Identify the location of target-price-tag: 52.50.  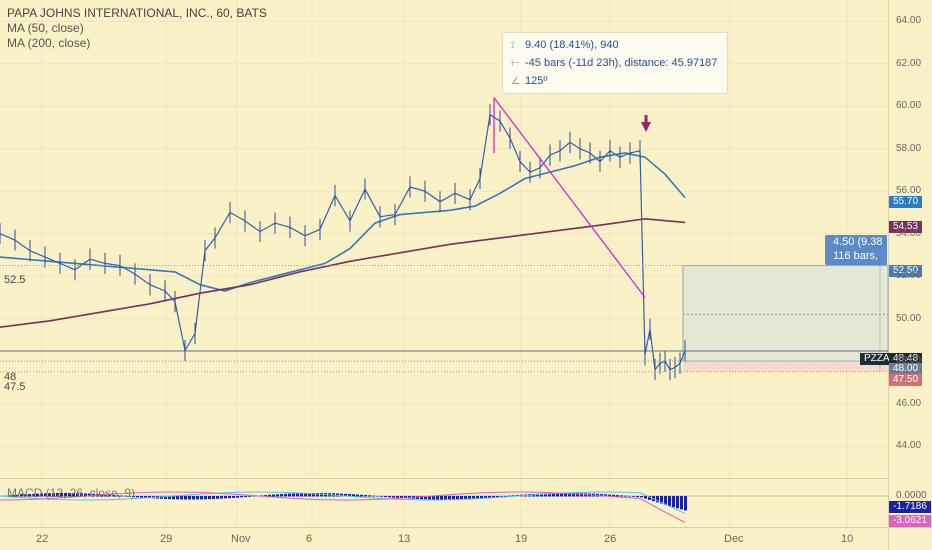
(906, 271).